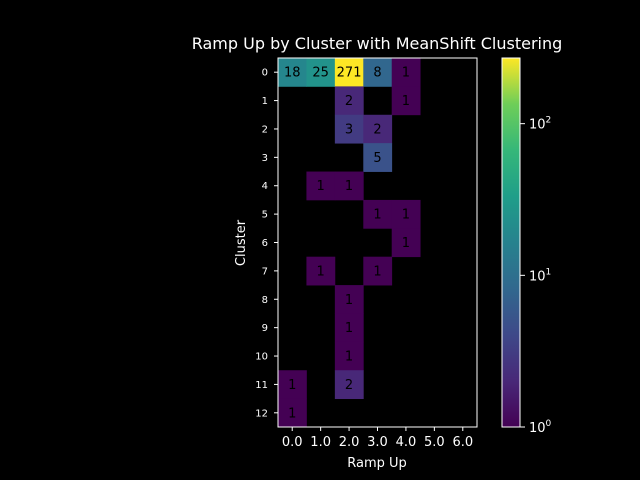  I want to click on y-tick-label: 5, so click(265, 215).